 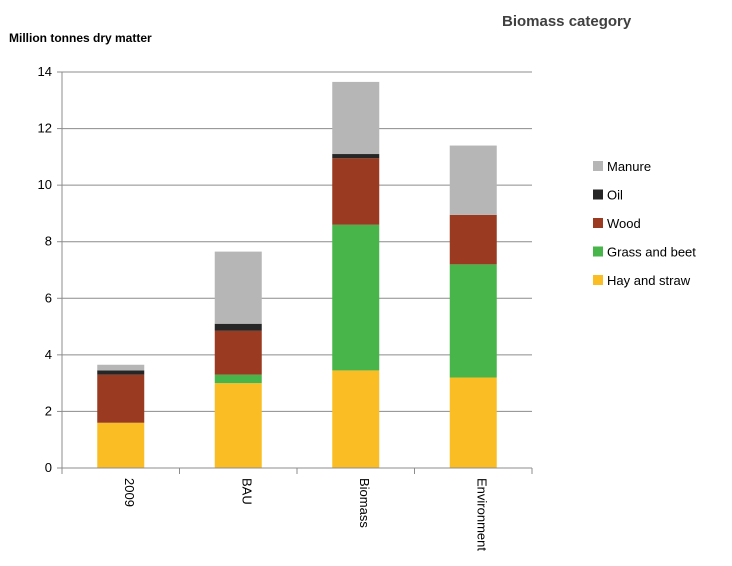 I want to click on x-tick-label: Biomass, so click(x=364, y=503).